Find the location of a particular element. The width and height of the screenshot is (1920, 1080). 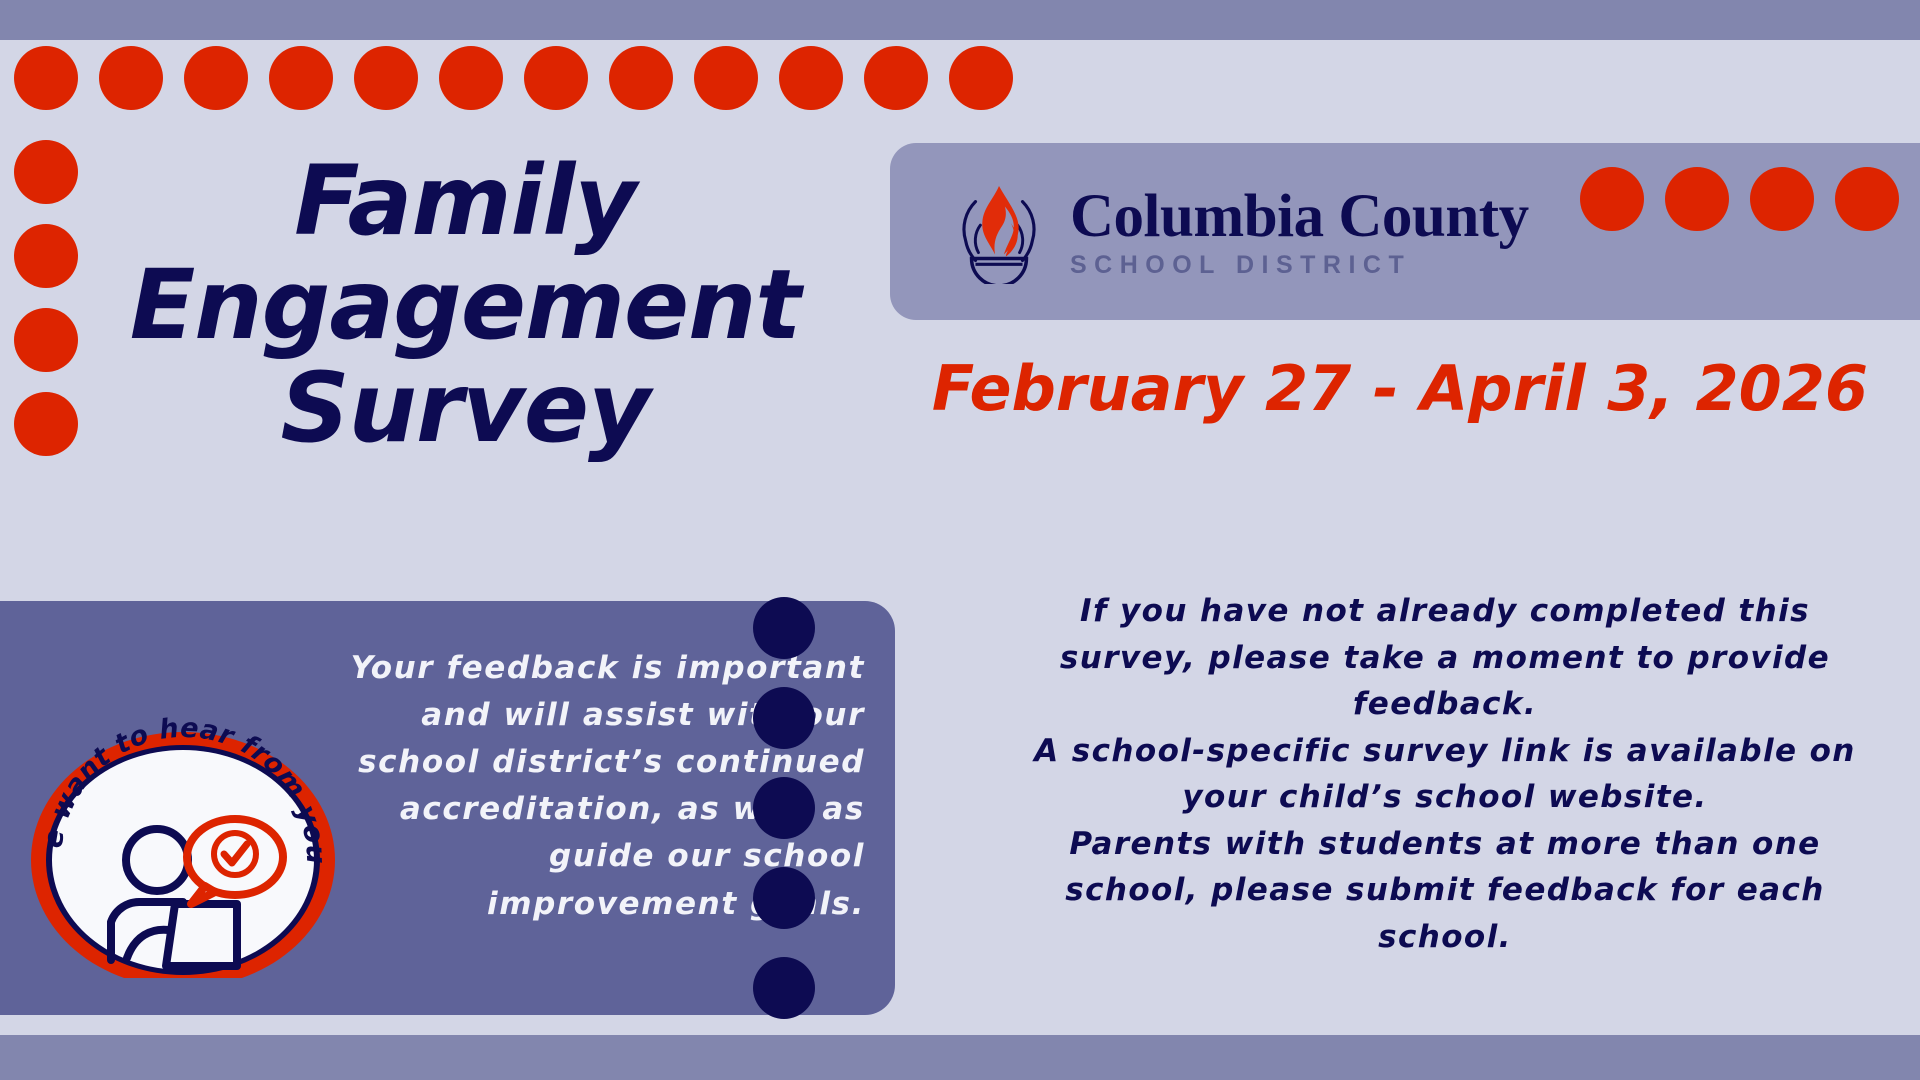

top-band is located at coordinates (960, 20).